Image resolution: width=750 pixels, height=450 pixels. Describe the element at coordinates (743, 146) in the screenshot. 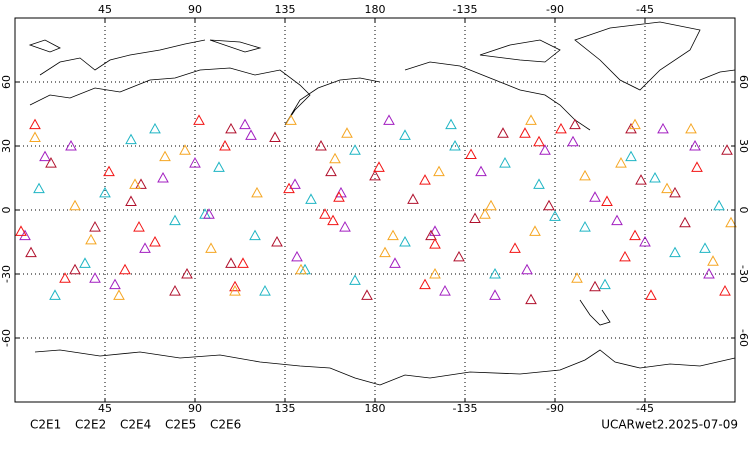

I see `y-tick-label: 30` at that location.